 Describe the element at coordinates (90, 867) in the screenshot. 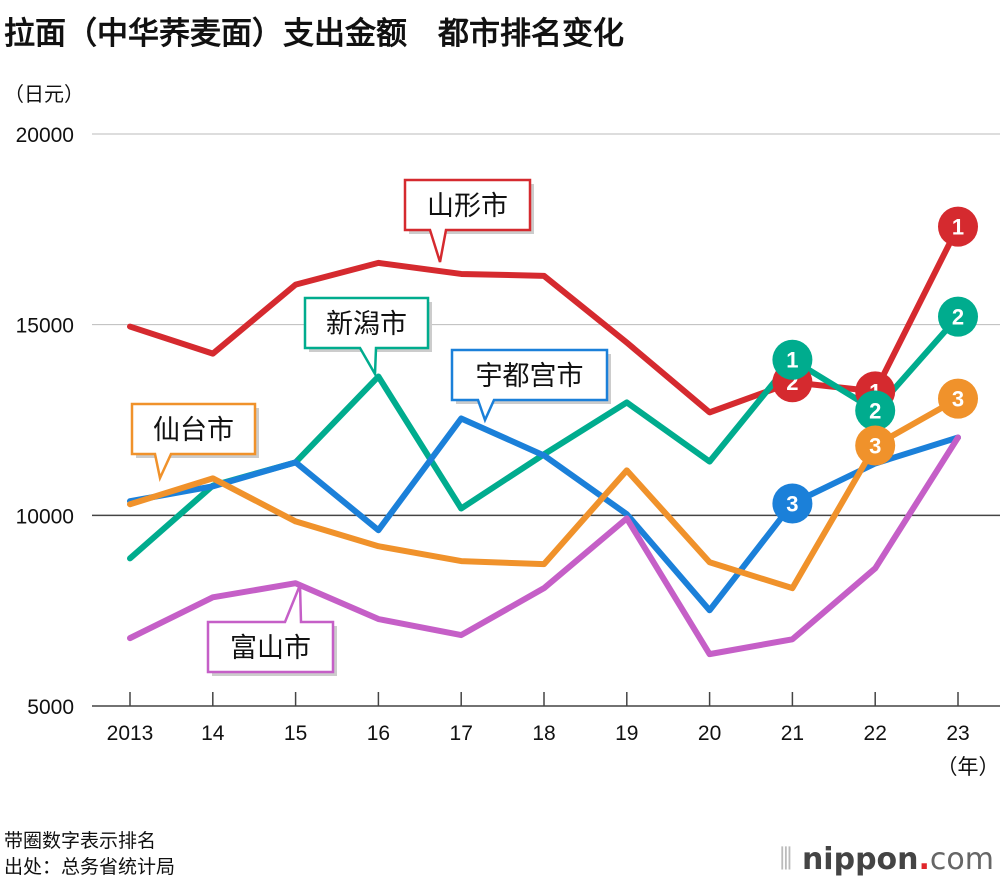

I see `note-source: 出处：总务省统计局` at that location.